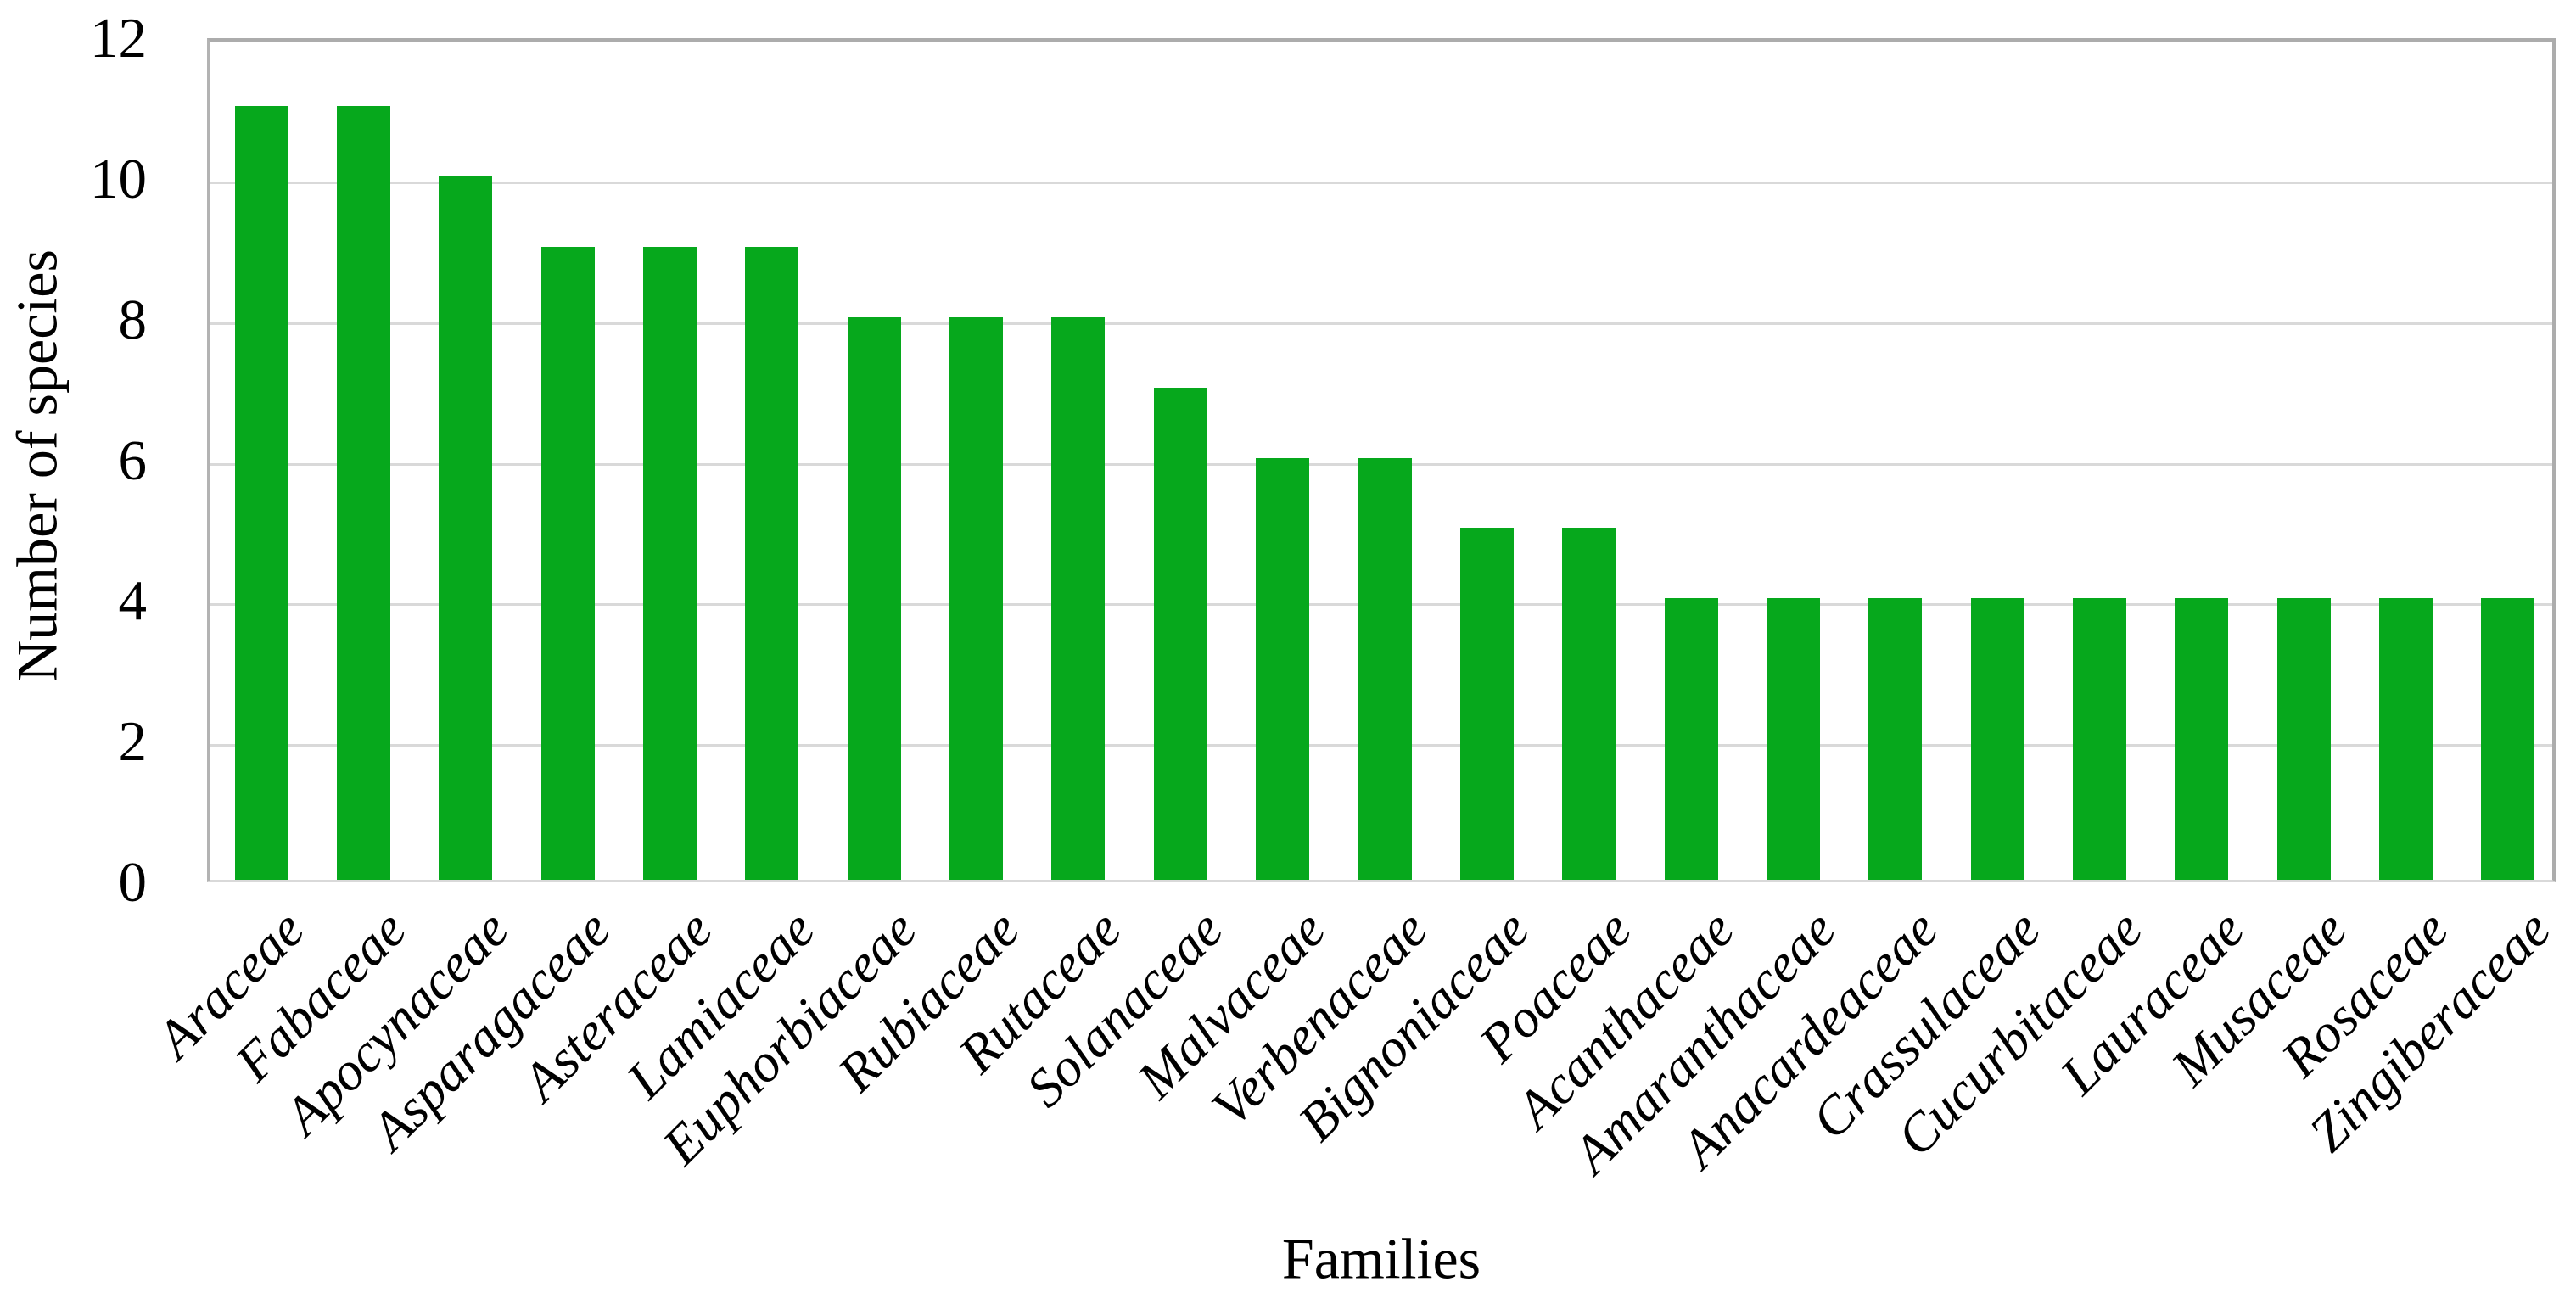 The width and height of the screenshot is (2576, 1304). I want to click on bar-malvaceae, so click(1283, 669).